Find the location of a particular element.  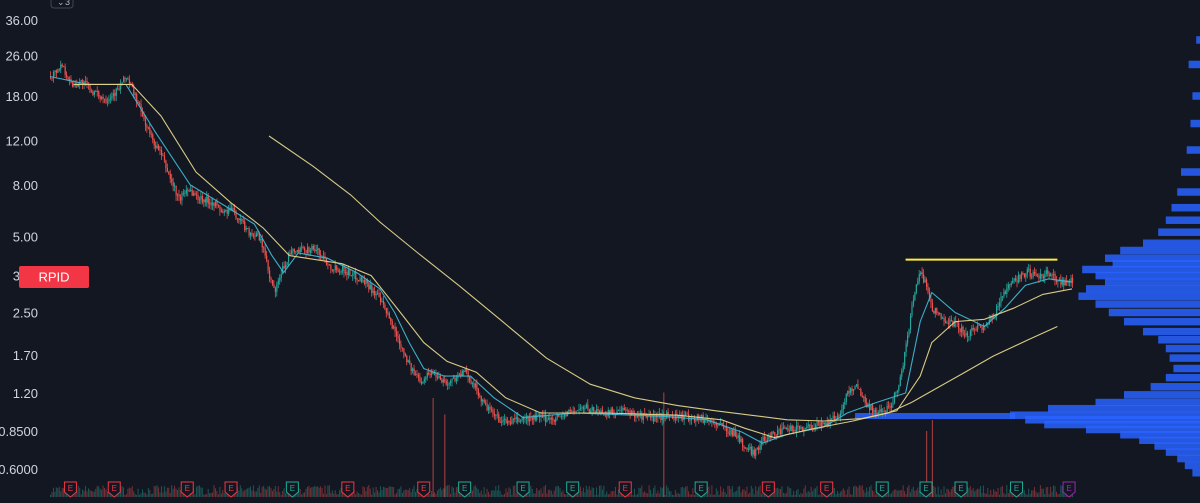

indicator-collapse-button: ⌄ 3 is located at coordinates (62, 4).